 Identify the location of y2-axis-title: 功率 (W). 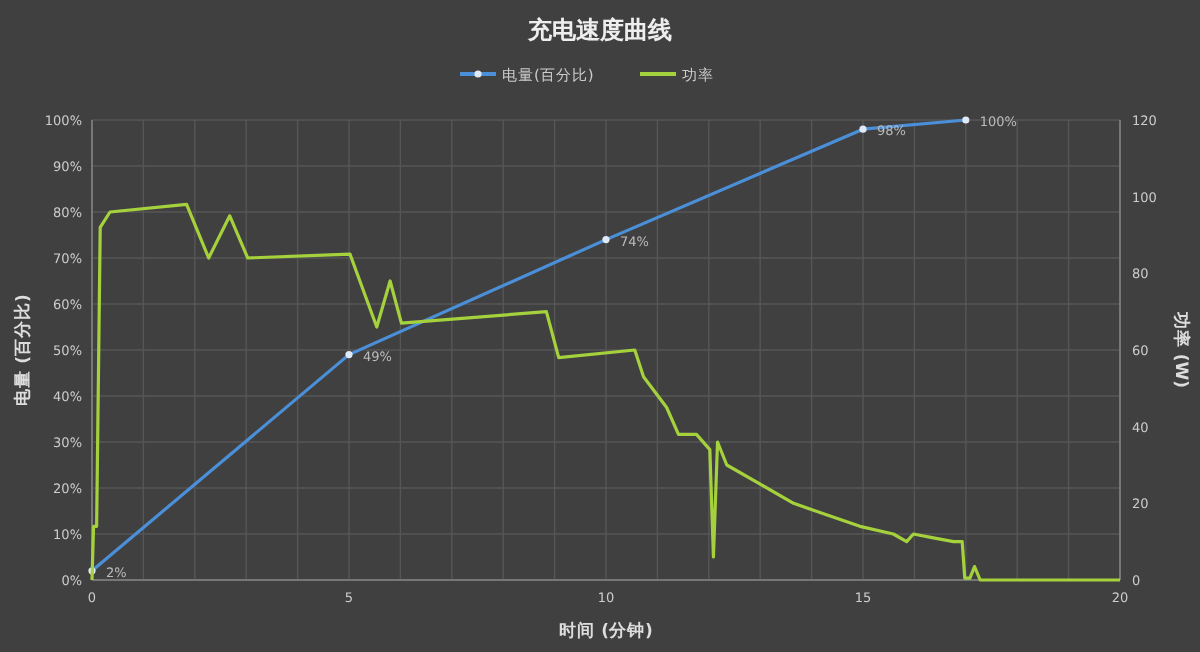
(1181, 349).